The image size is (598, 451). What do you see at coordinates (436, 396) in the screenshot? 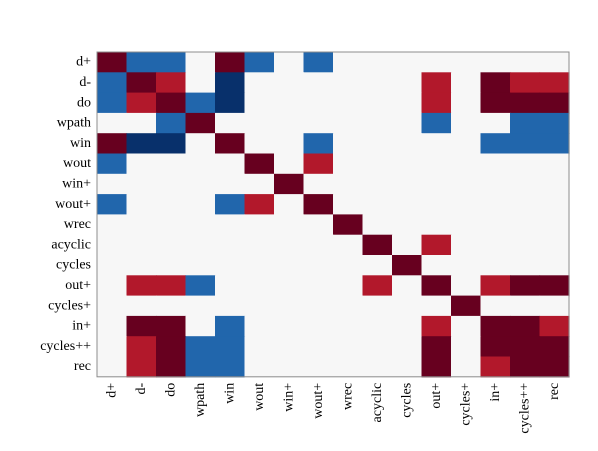
I see `x-tick-label: out+` at bounding box center [436, 396].